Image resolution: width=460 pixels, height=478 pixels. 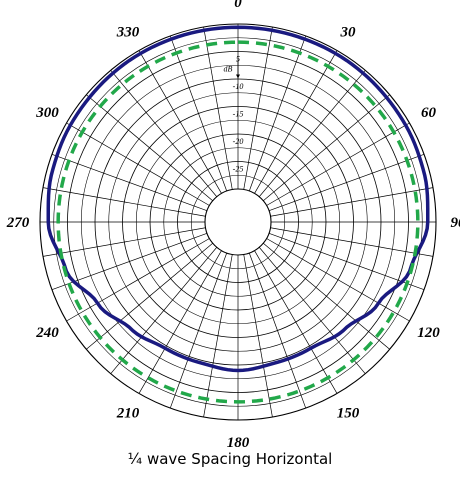 I want to click on grid-ring, so click(x=238, y=222).